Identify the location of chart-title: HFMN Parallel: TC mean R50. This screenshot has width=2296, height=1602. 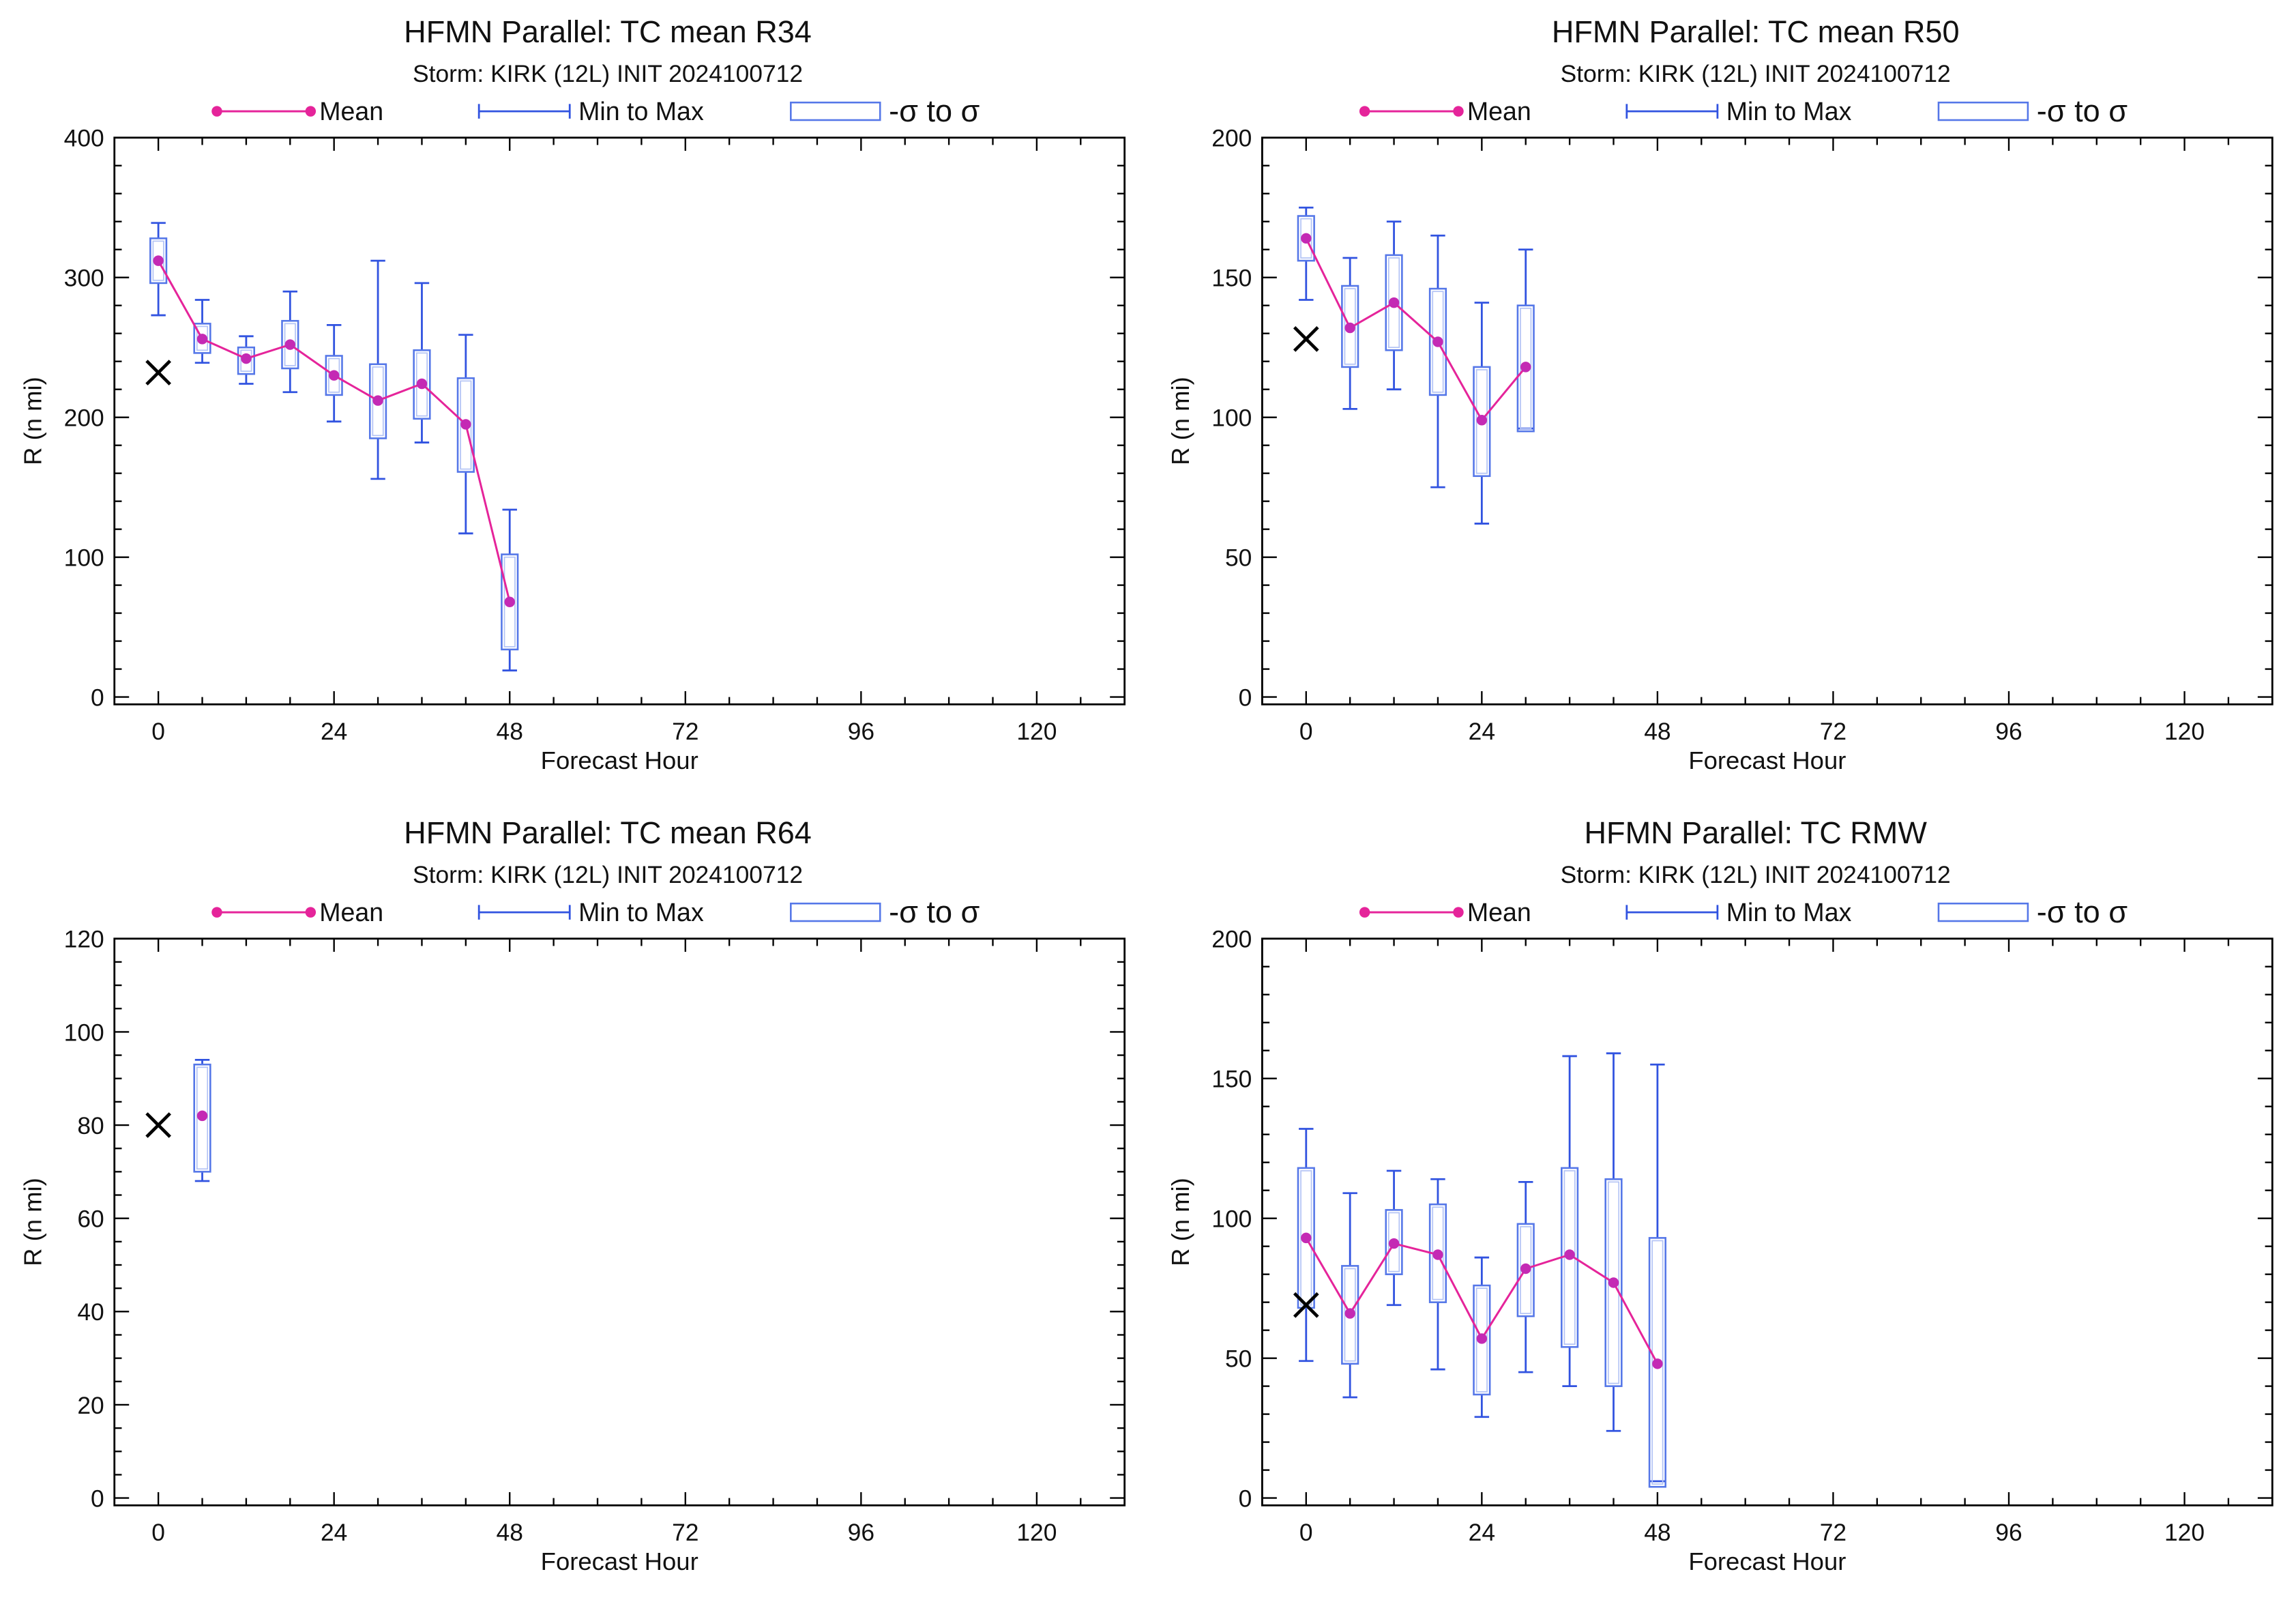
(1756, 31).